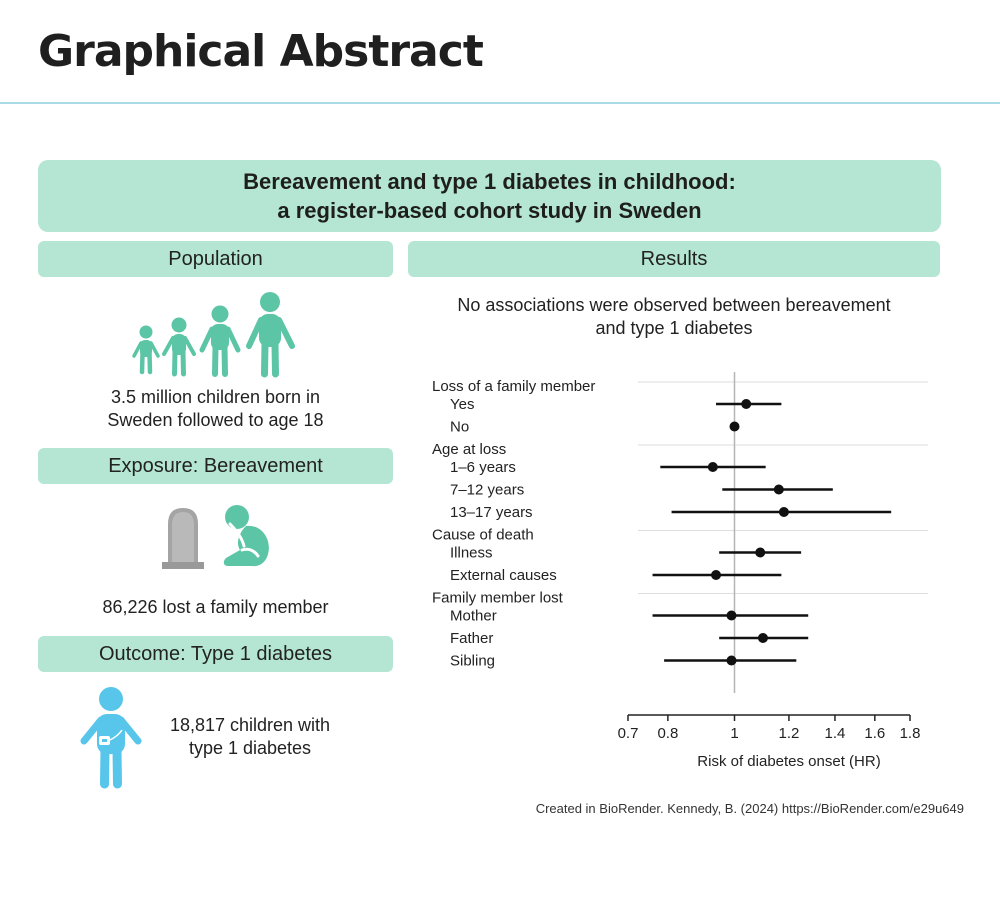  What do you see at coordinates (667, 733) in the screenshot?
I see `x-tick-label: 0.8` at bounding box center [667, 733].